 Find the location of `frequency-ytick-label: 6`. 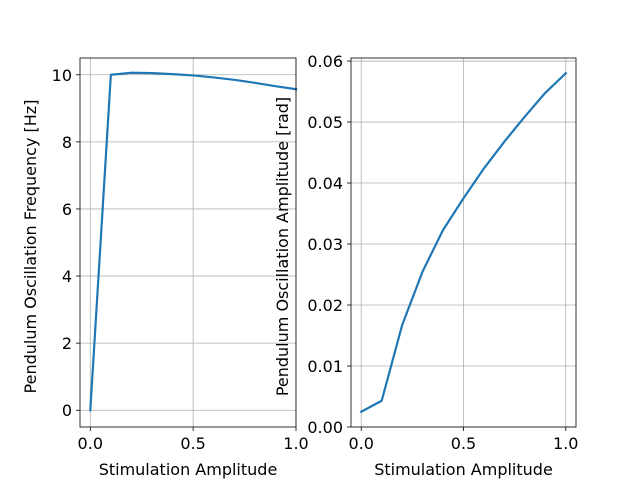

frequency-ytick-label: 6 is located at coordinates (67, 209).